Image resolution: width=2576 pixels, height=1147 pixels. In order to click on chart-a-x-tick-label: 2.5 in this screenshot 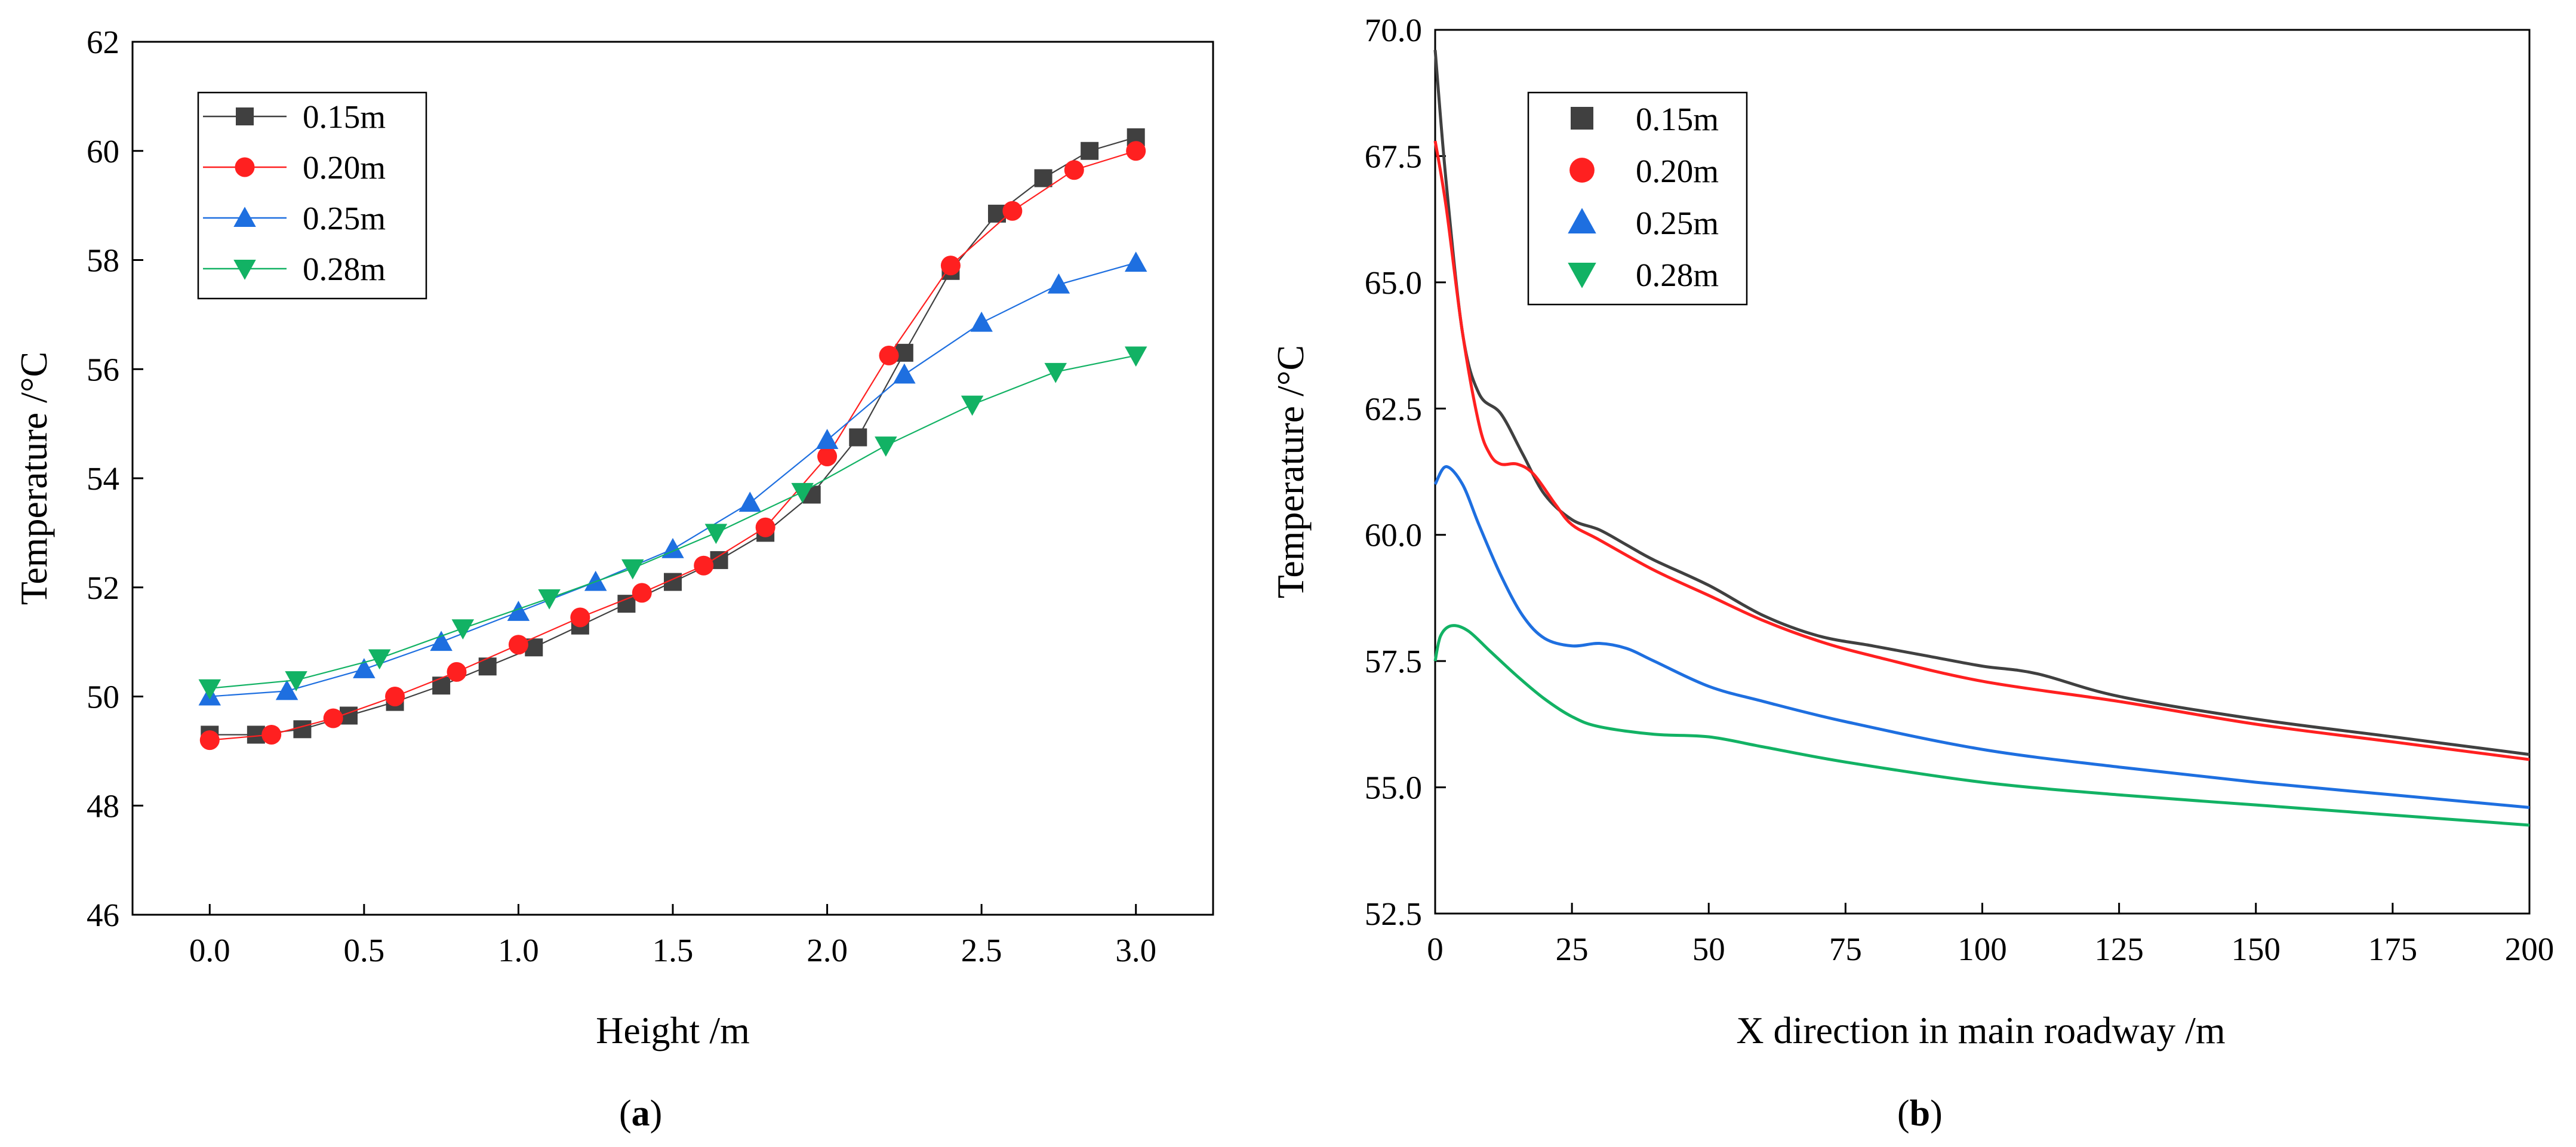, I will do `click(981, 950)`.